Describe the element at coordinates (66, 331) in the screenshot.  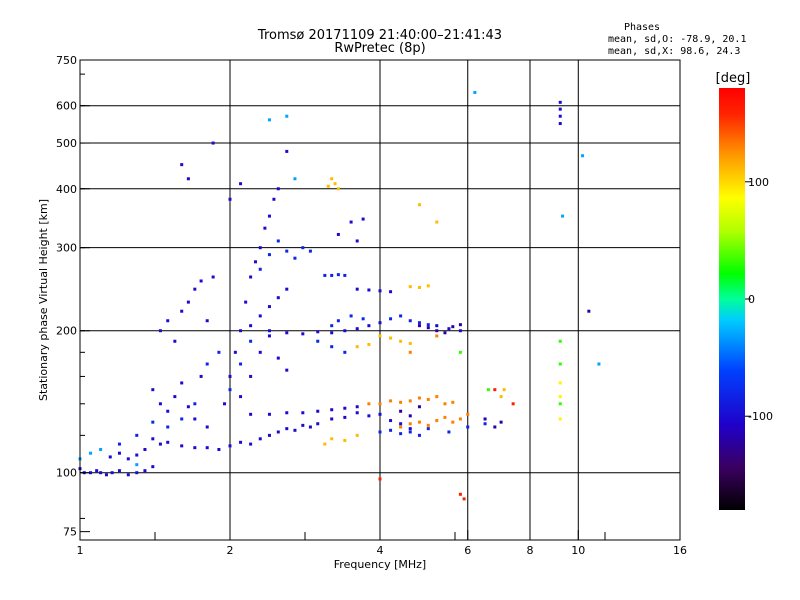
I see `y-tick-label: 200` at that location.